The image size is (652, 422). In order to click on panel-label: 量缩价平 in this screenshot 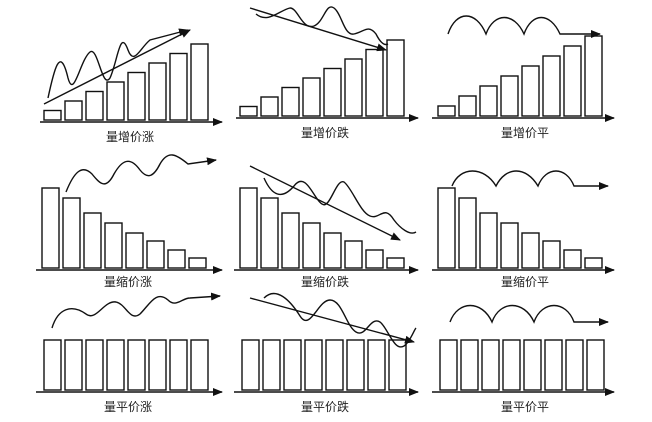, I will do `click(525, 281)`.